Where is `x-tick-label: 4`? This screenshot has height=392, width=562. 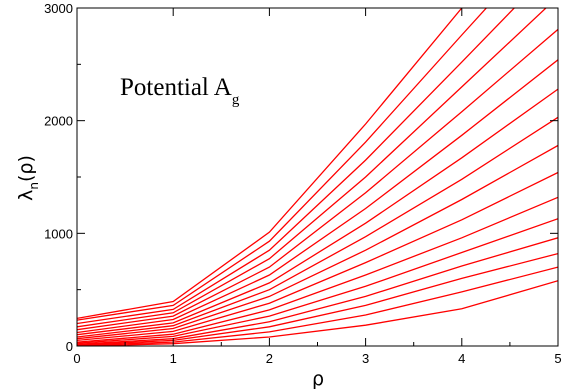 x-tick-label: 4 is located at coordinates (461, 358).